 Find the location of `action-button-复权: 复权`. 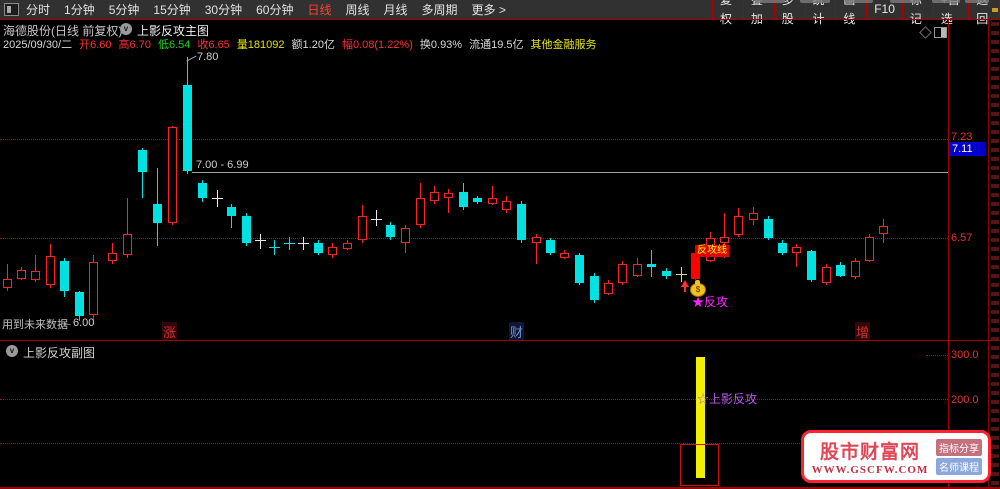

action-button-复权: 复权 is located at coordinates (727, 13).